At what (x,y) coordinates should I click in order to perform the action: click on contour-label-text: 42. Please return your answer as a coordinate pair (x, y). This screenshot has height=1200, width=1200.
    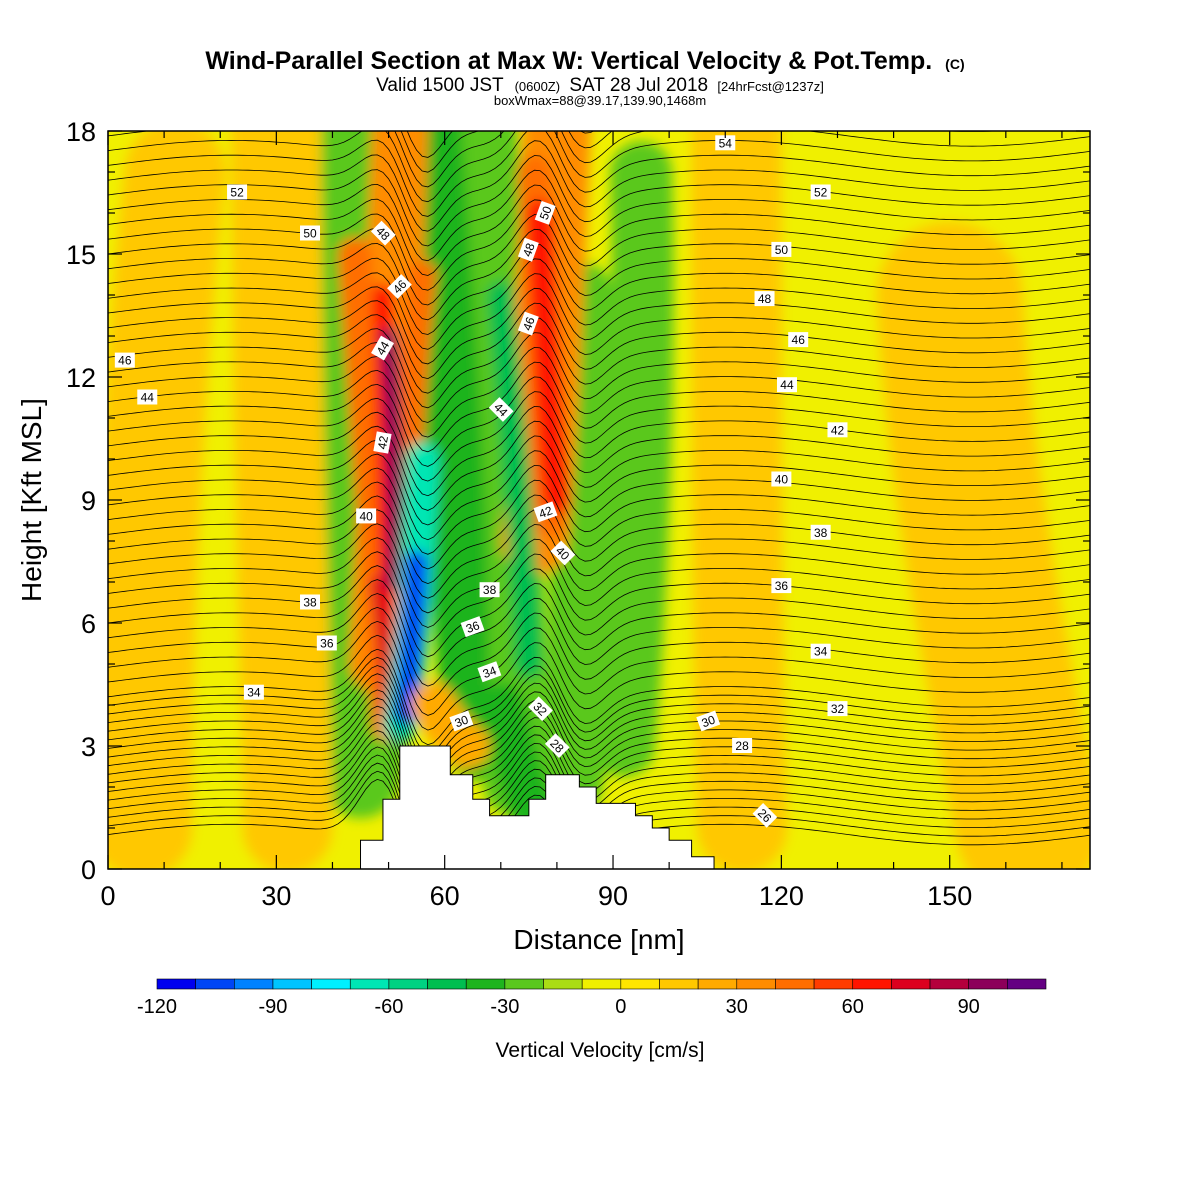
    Looking at the image, I should click on (838, 430).